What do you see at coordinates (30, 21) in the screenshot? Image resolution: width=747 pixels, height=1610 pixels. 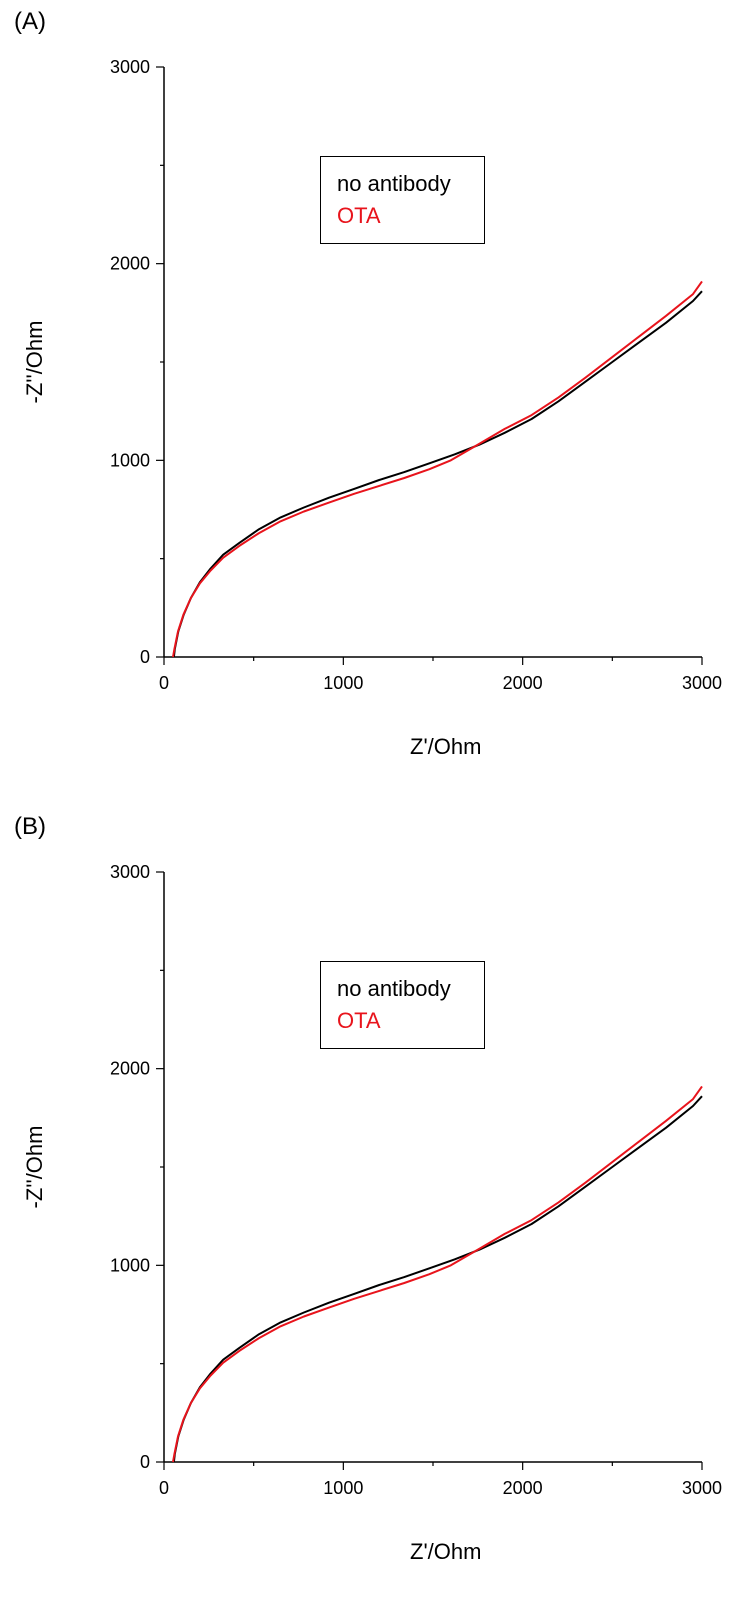 I see `panel-label: (A)` at bounding box center [30, 21].